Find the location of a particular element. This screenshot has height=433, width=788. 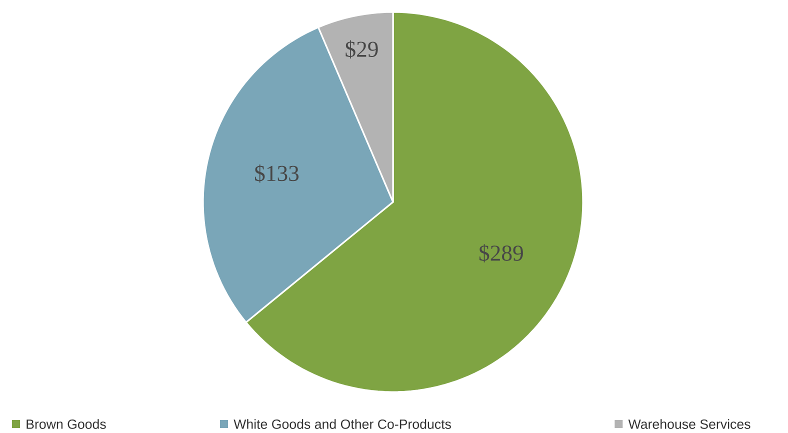

data-label: $29 is located at coordinates (362, 49).